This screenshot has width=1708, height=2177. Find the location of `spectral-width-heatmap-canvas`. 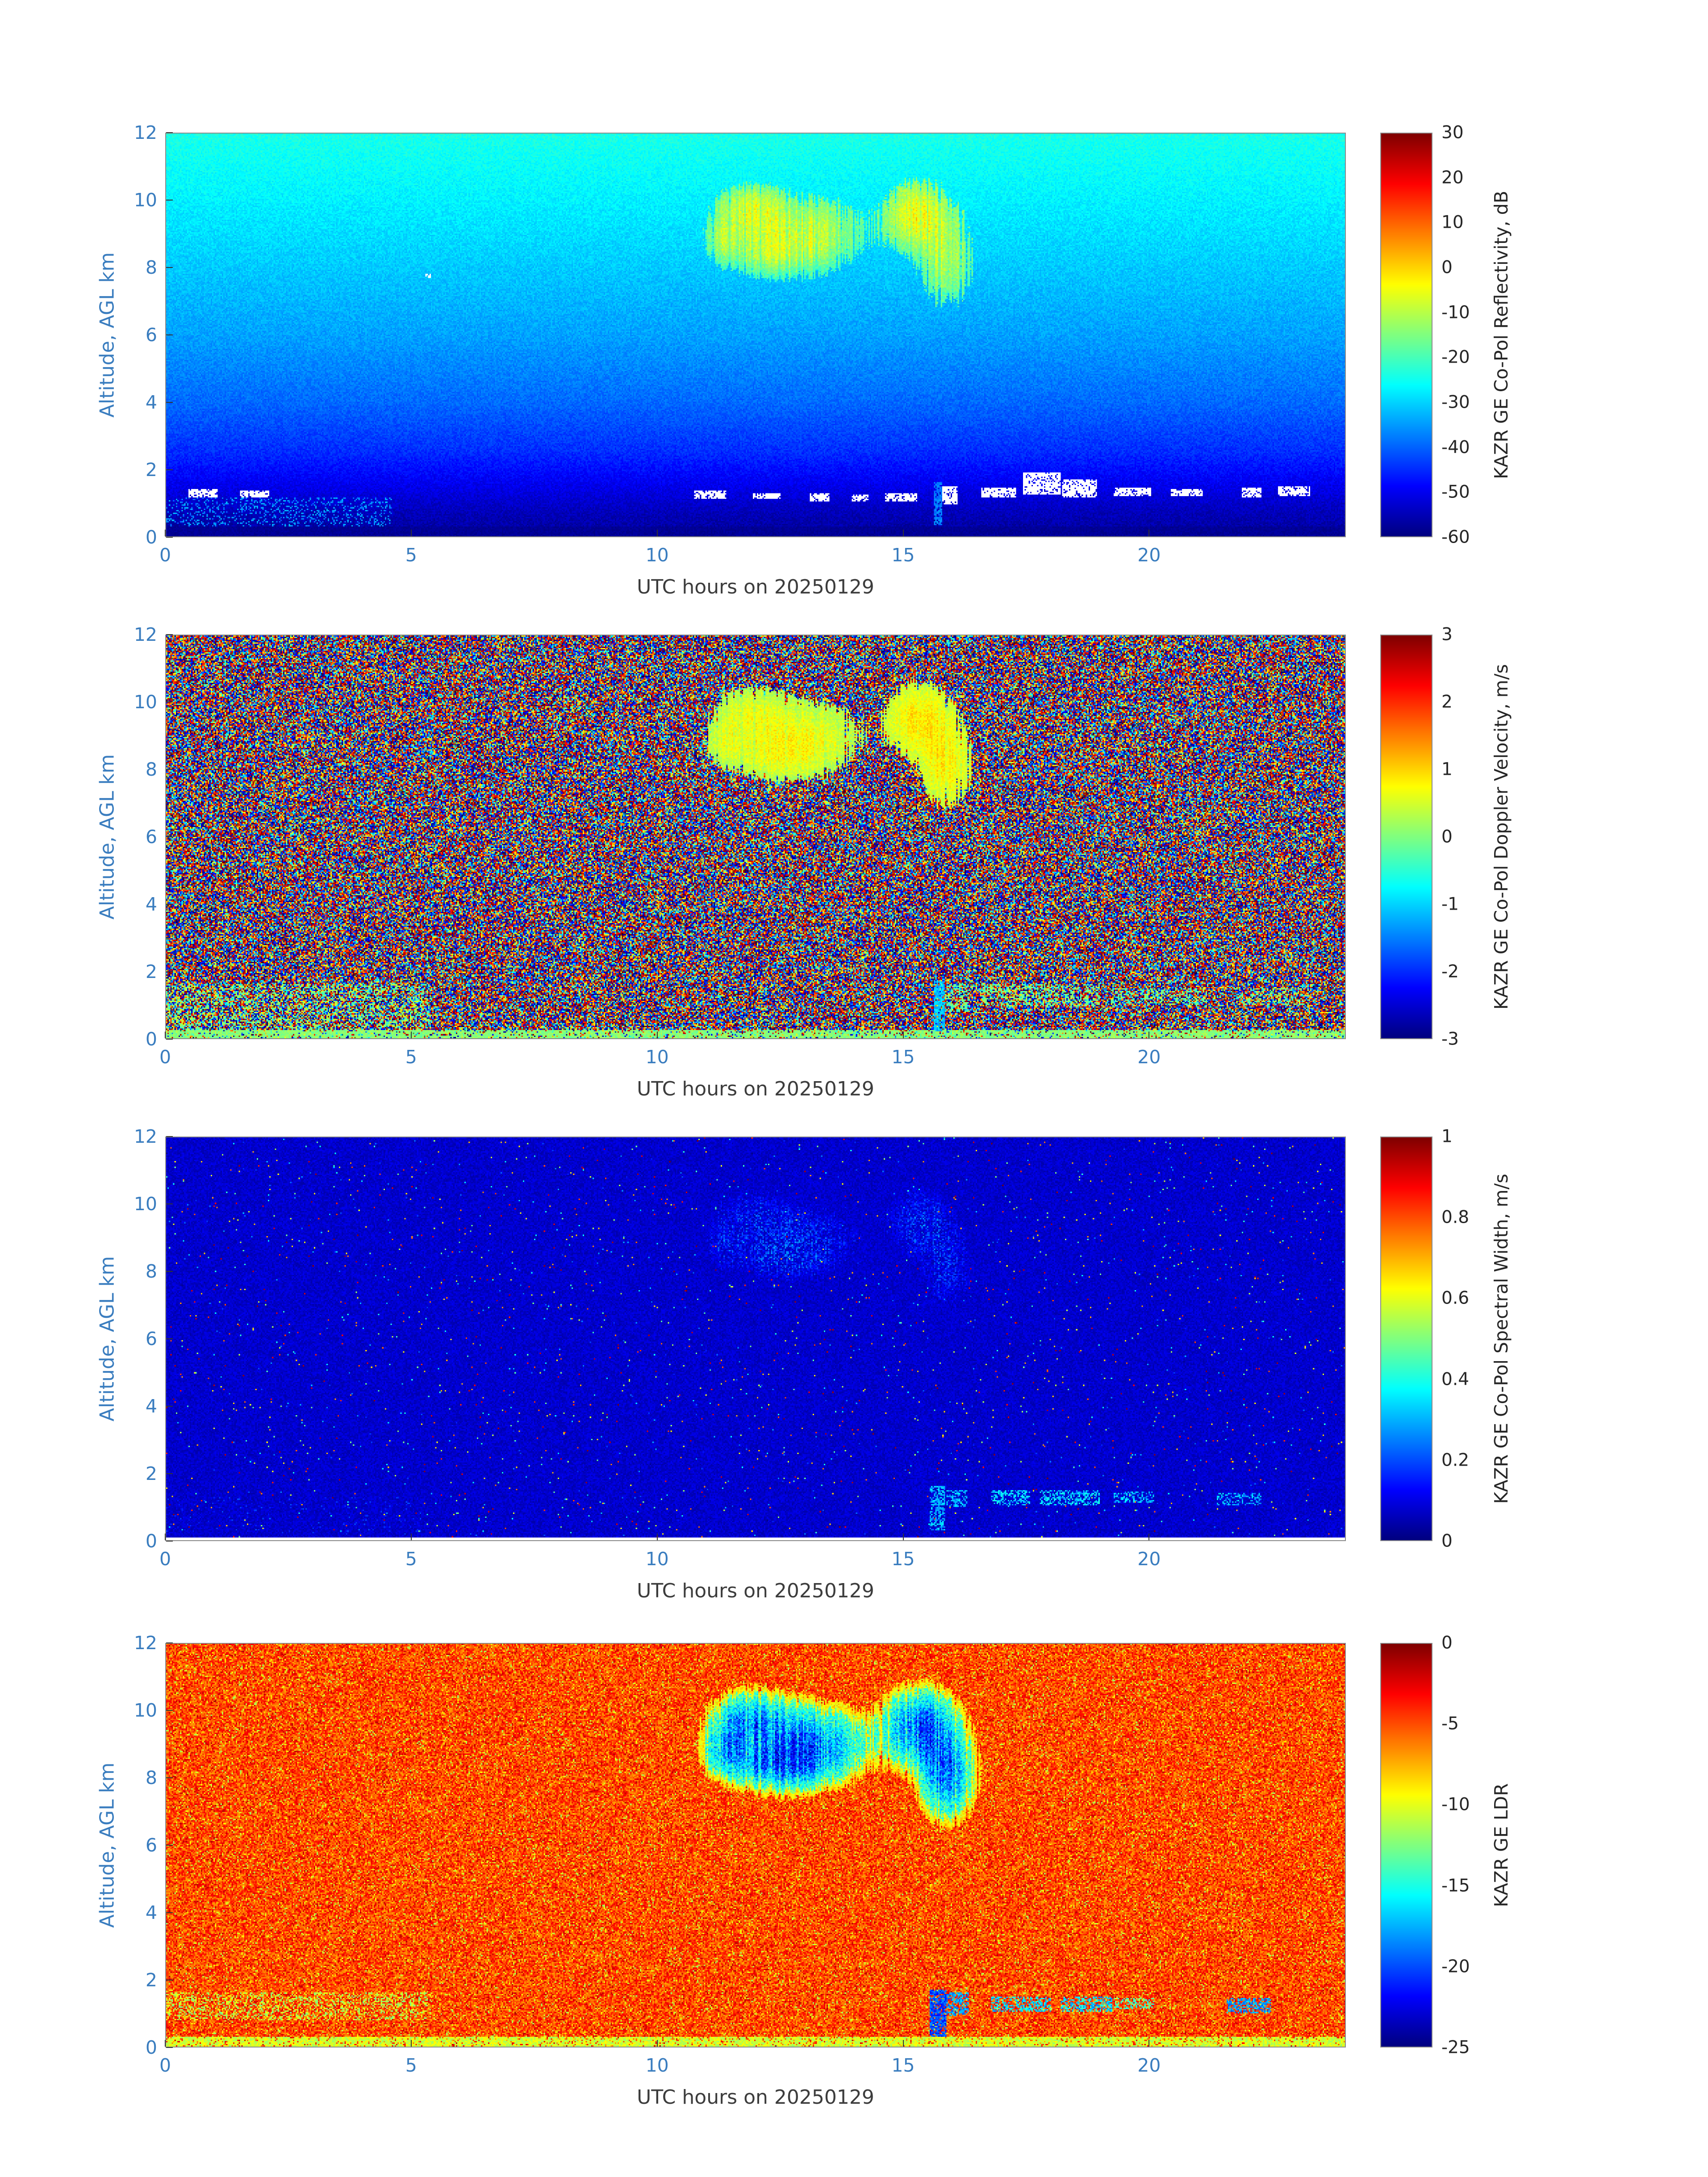

spectral-width-heatmap-canvas is located at coordinates (755, 1338).